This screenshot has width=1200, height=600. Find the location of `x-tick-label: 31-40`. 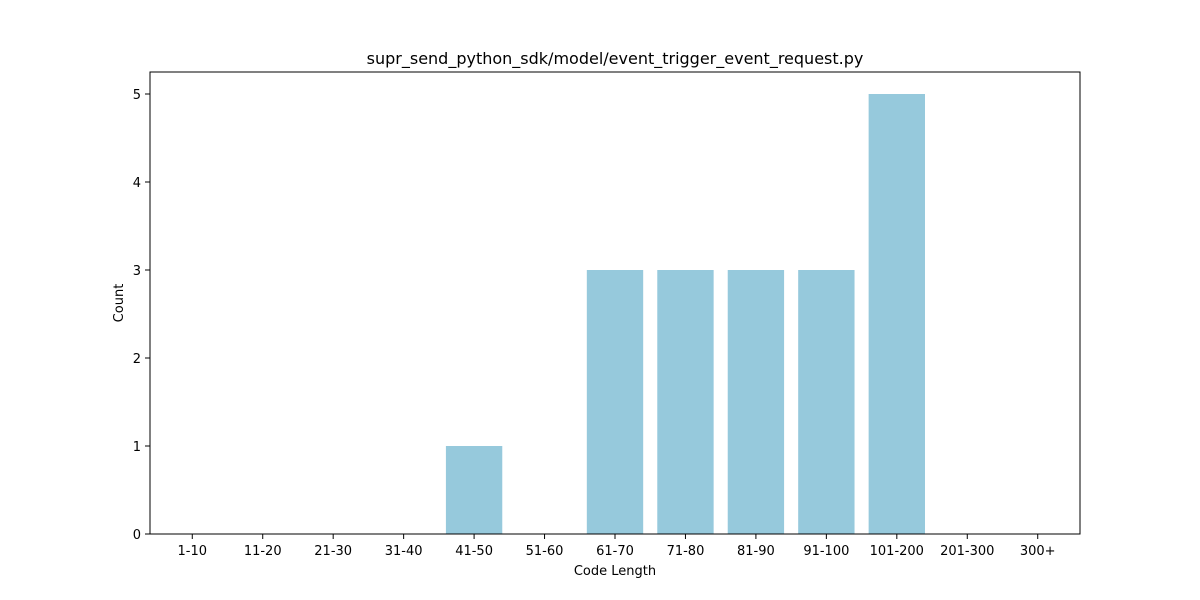

x-tick-label: 31-40 is located at coordinates (404, 551).